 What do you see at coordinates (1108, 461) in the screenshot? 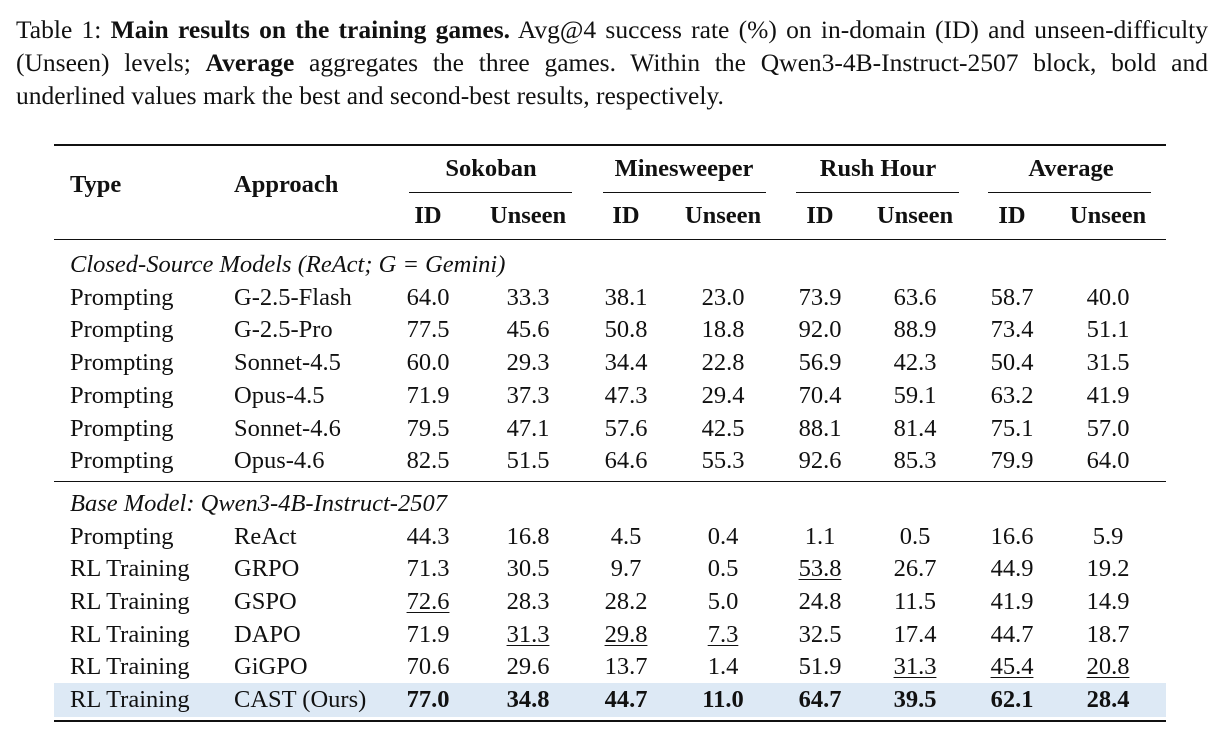
I see `table-cell: 64.0` at bounding box center [1108, 461].